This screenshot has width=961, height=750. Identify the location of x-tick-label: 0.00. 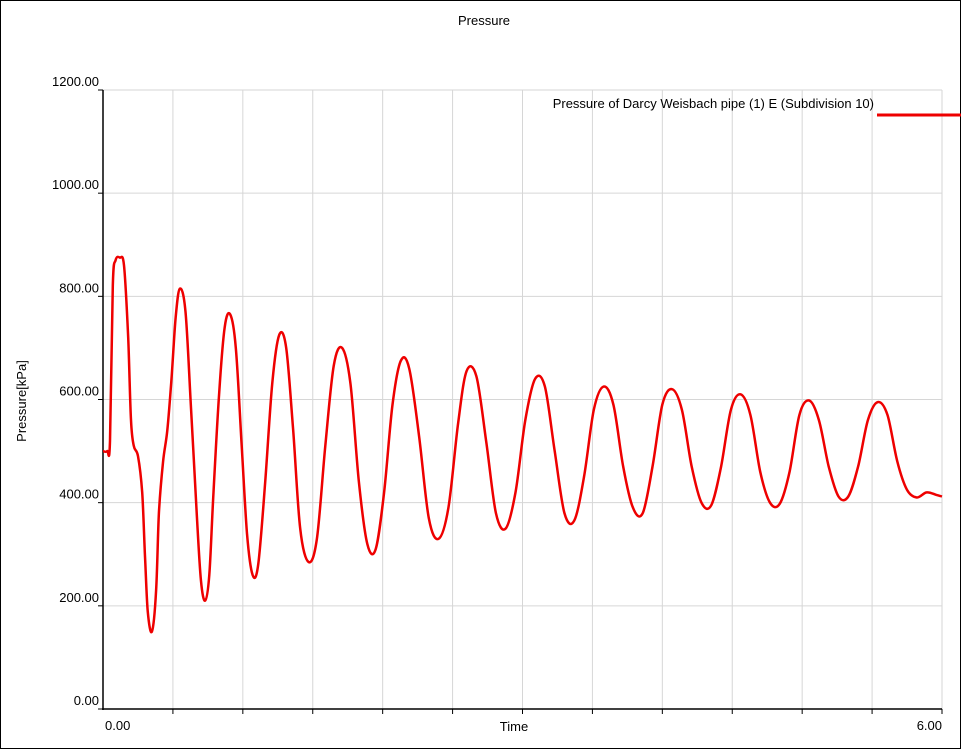
(117, 725).